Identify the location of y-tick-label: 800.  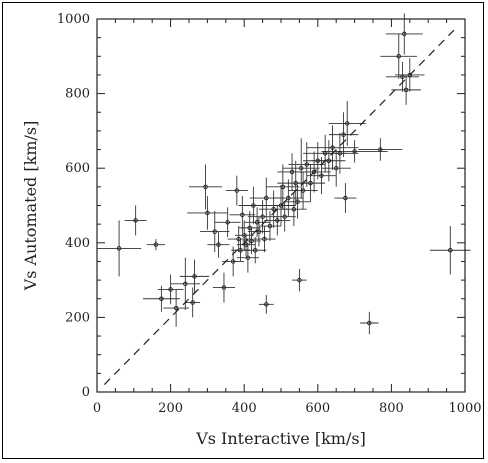
(77, 94).